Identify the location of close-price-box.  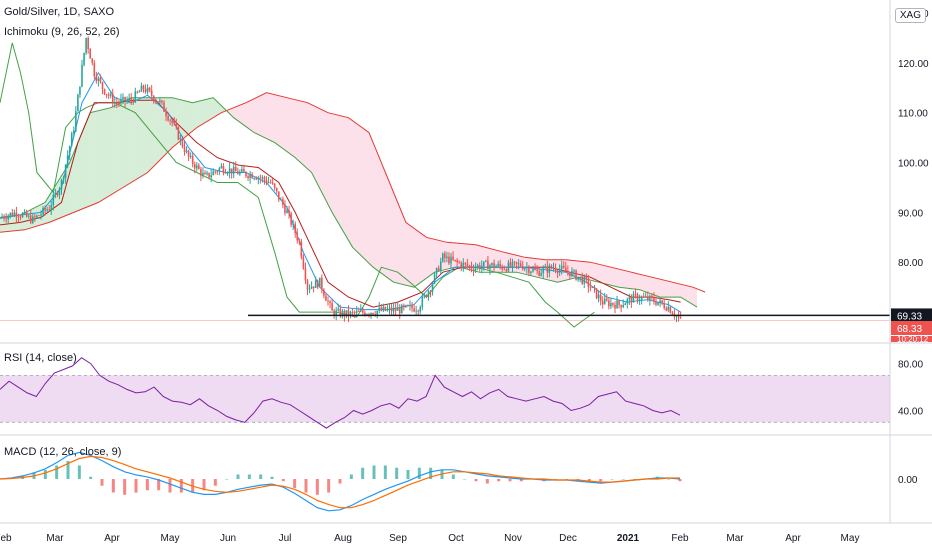
(911, 328).